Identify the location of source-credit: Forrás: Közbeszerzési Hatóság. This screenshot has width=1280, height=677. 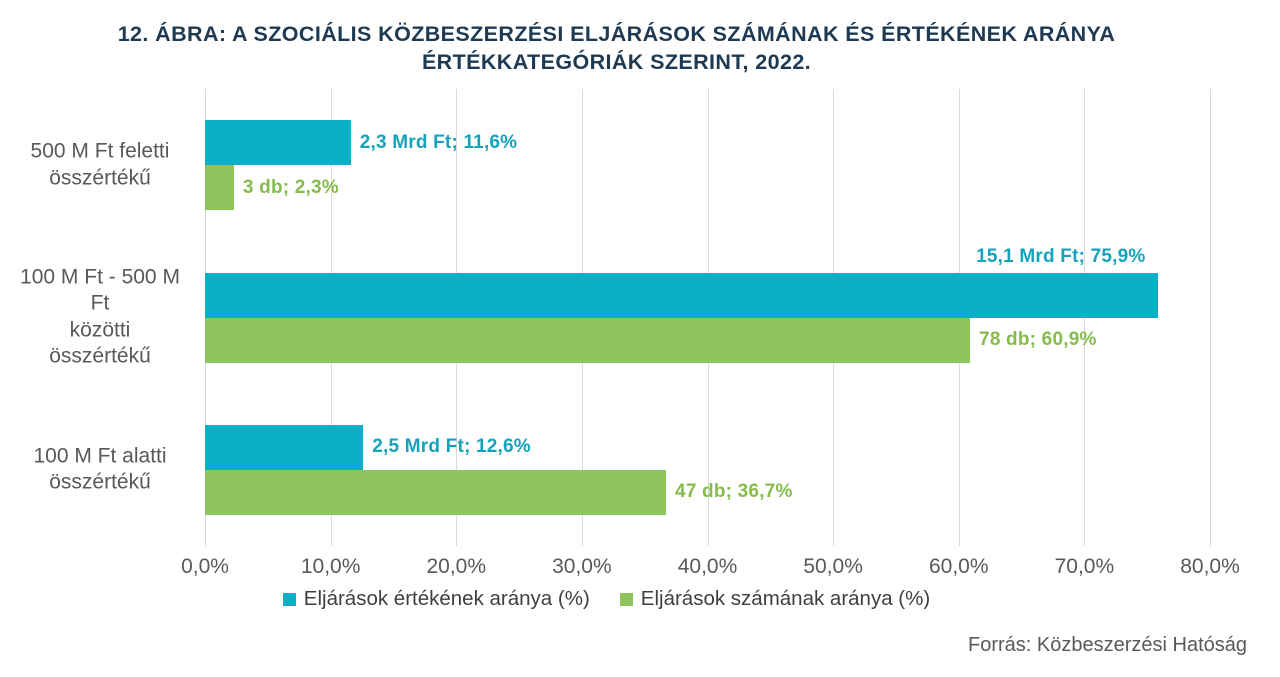
(1107, 645).